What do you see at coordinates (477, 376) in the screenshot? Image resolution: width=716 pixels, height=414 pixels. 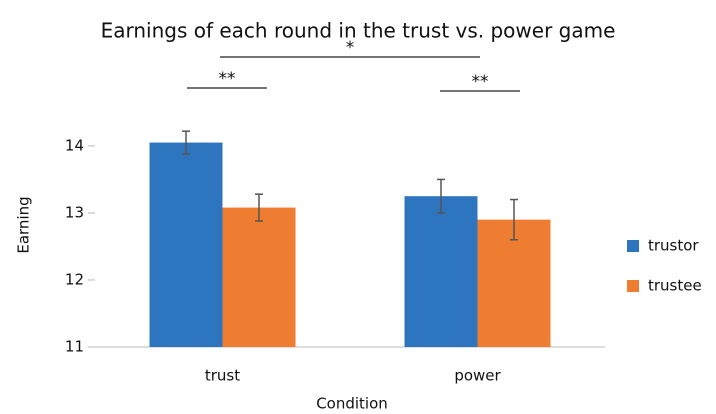 I see `x-tick-label: power` at bounding box center [477, 376].